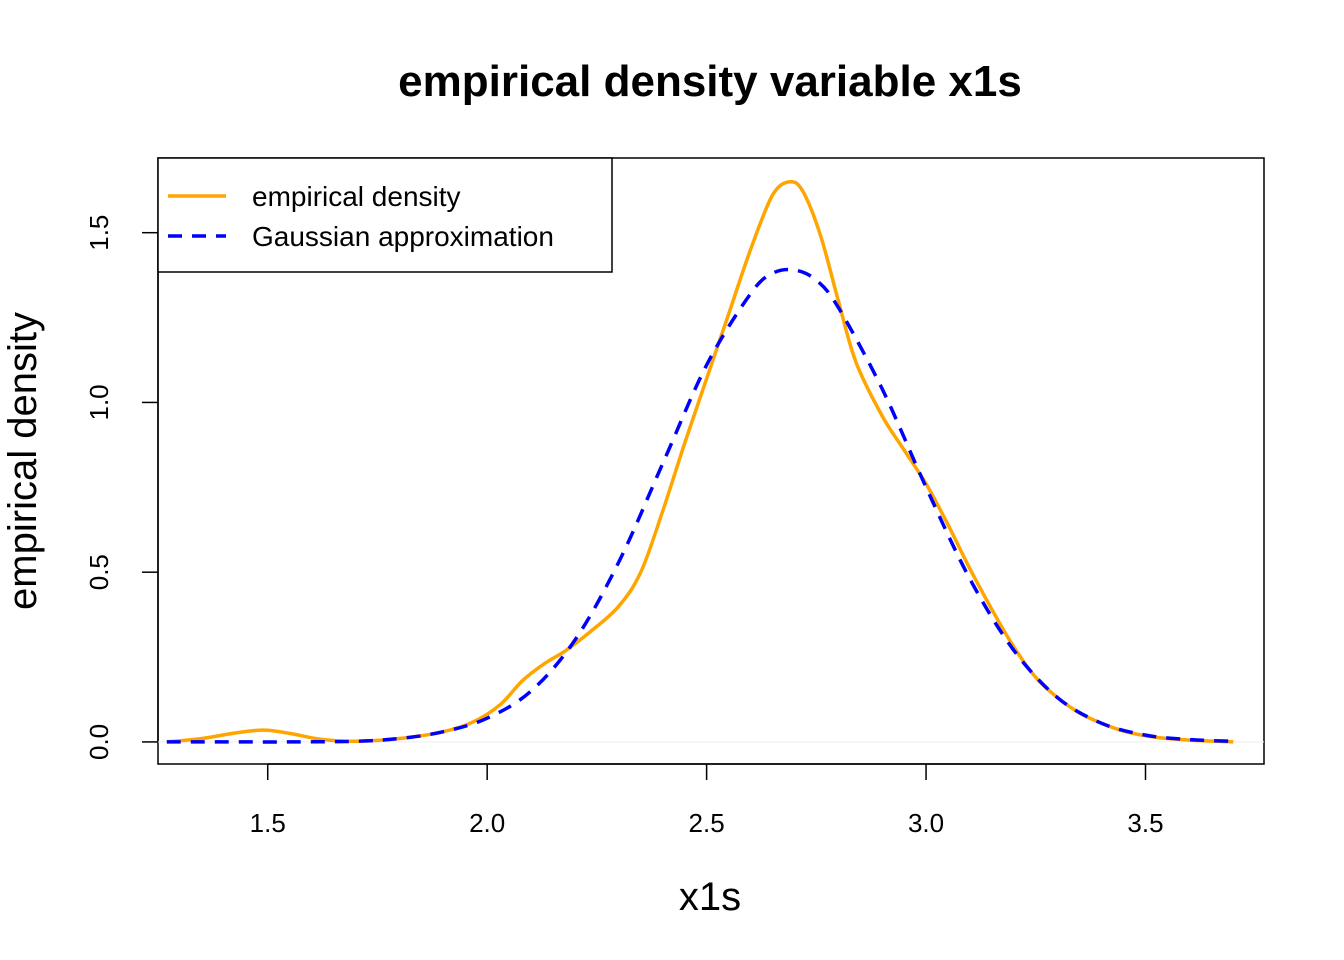  What do you see at coordinates (487, 823) in the screenshot?
I see `x-tick-label: 2.0` at bounding box center [487, 823].